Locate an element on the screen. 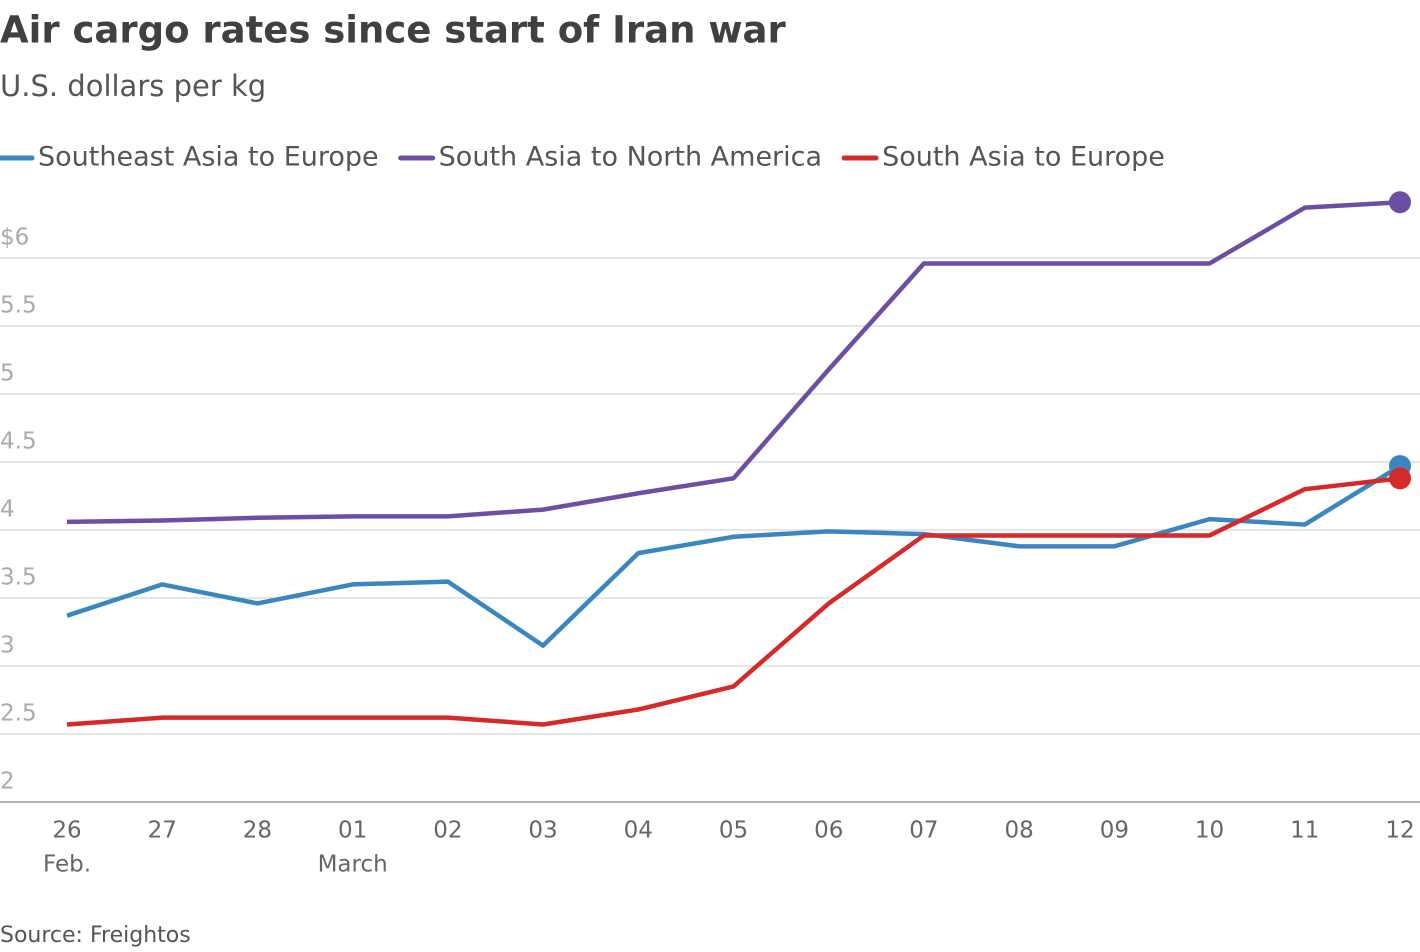  y-tick-label: 3 is located at coordinates (7, 646).